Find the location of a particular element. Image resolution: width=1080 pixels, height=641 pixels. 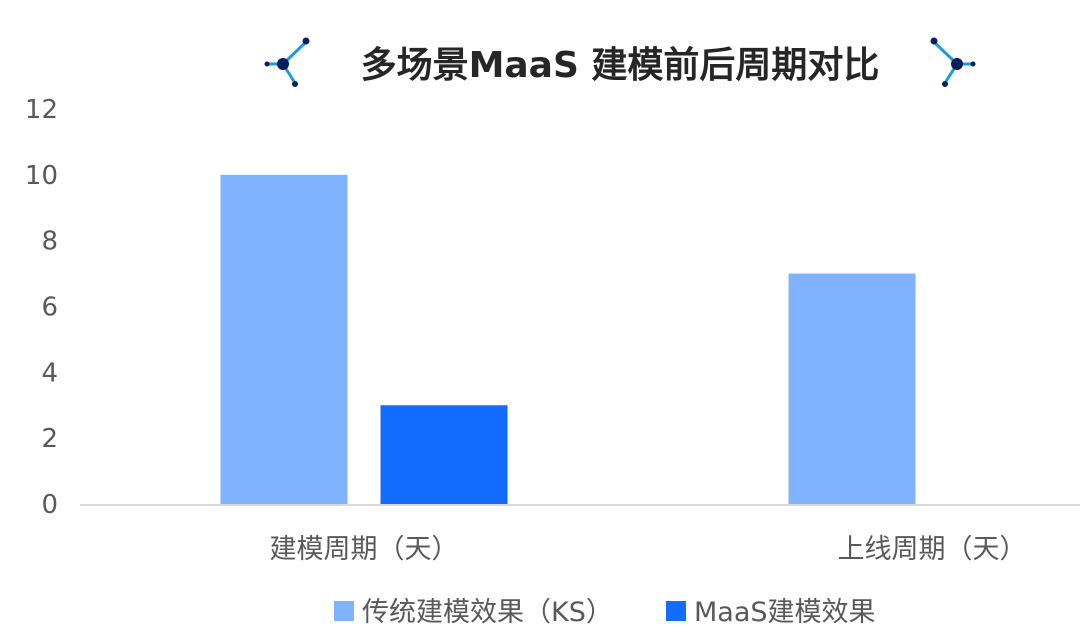

x-category-label: 上线周期（天） is located at coordinates (932, 549).